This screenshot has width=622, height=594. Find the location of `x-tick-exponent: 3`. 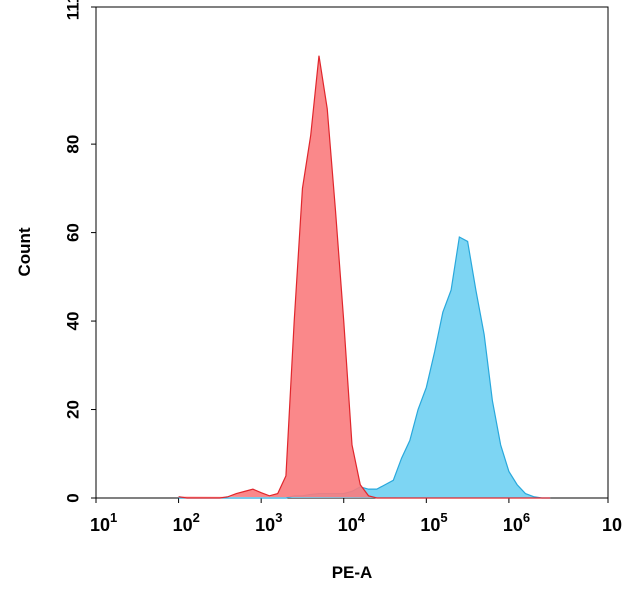

x-tick-exponent: 3 is located at coordinates (278, 517).